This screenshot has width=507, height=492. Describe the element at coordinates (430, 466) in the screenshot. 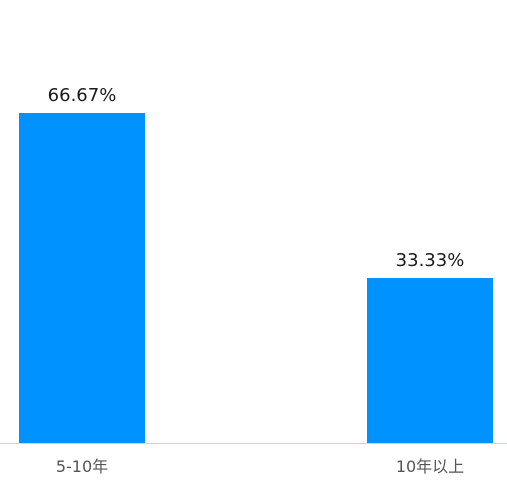

I see `x-tick-label-1: 10年以上` at that location.